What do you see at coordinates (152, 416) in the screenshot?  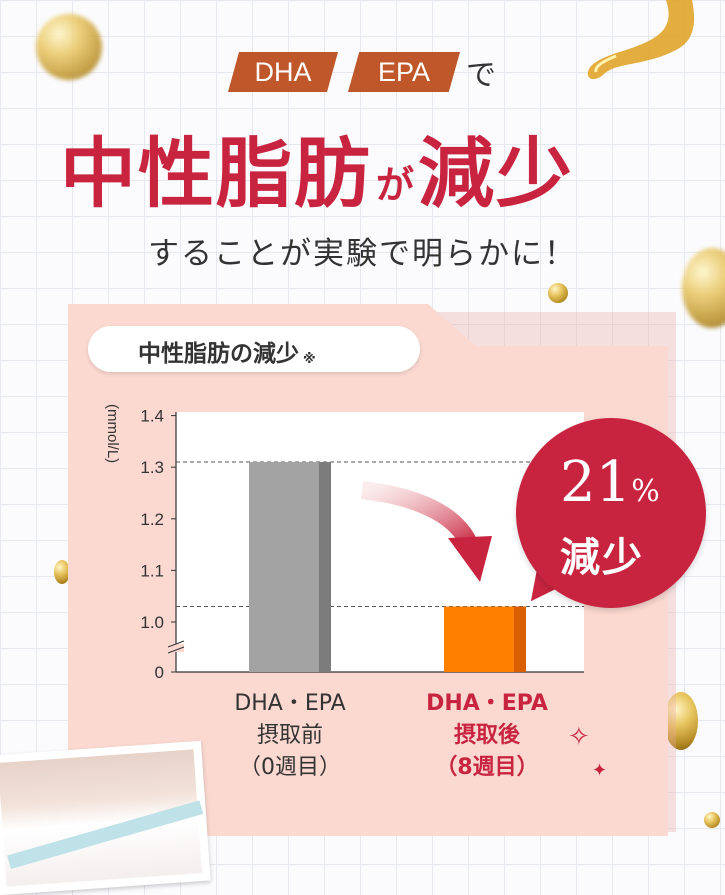 I see `y-tick-label: 1.4` at bounding box center [152, 416].